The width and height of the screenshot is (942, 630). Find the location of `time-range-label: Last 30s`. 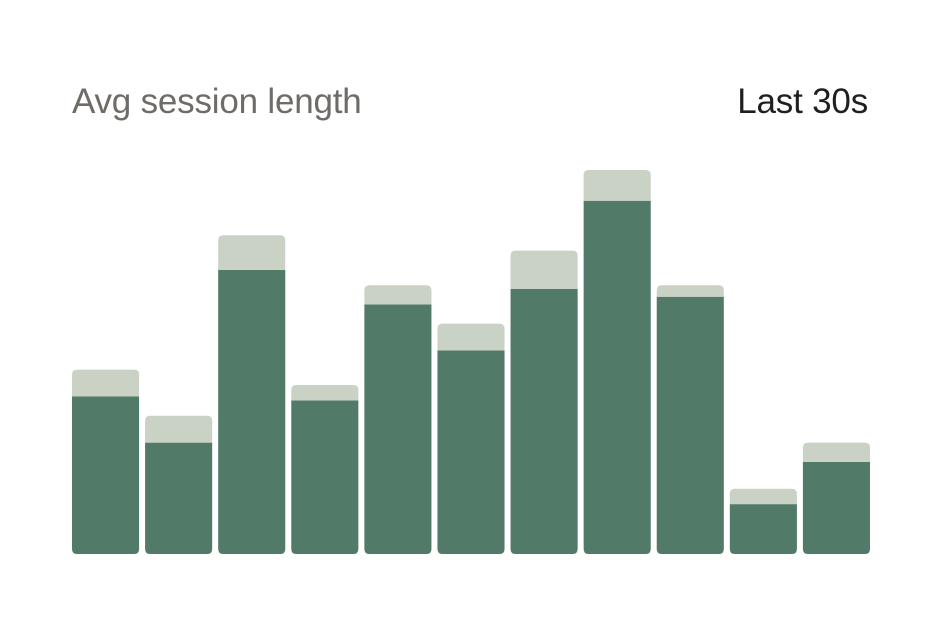

time-range-label: Last 30s is located at coordinates (802, 101).